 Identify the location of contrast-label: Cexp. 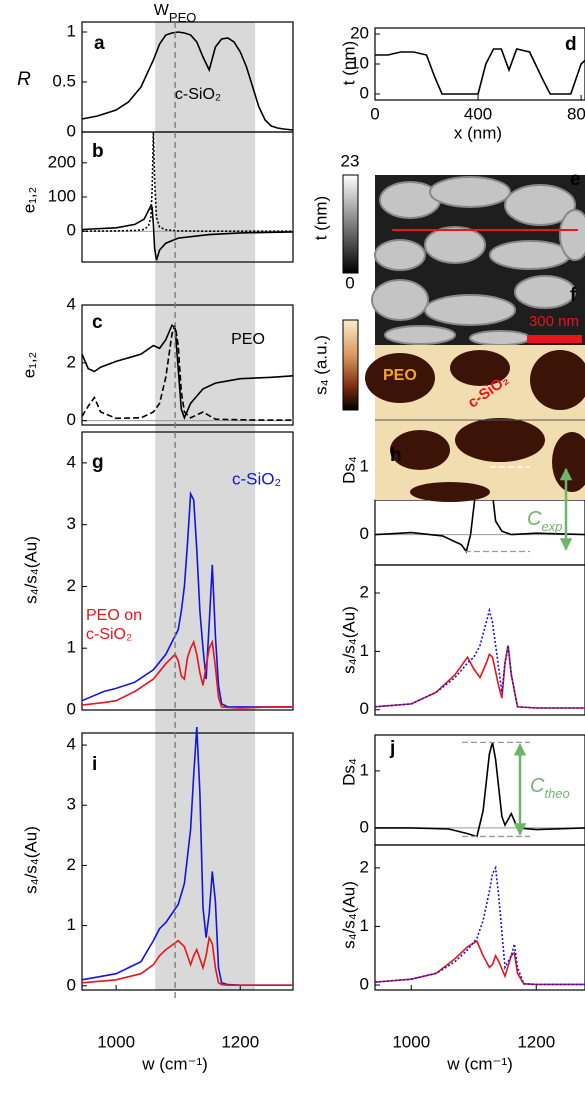
(544, 521).